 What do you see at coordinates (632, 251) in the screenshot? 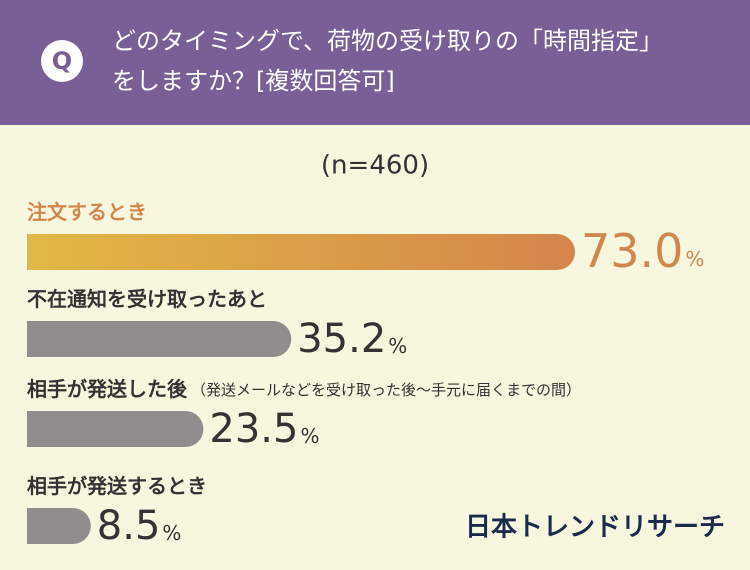
I see `value-number: 73.0` at bounding box center [632, 251].